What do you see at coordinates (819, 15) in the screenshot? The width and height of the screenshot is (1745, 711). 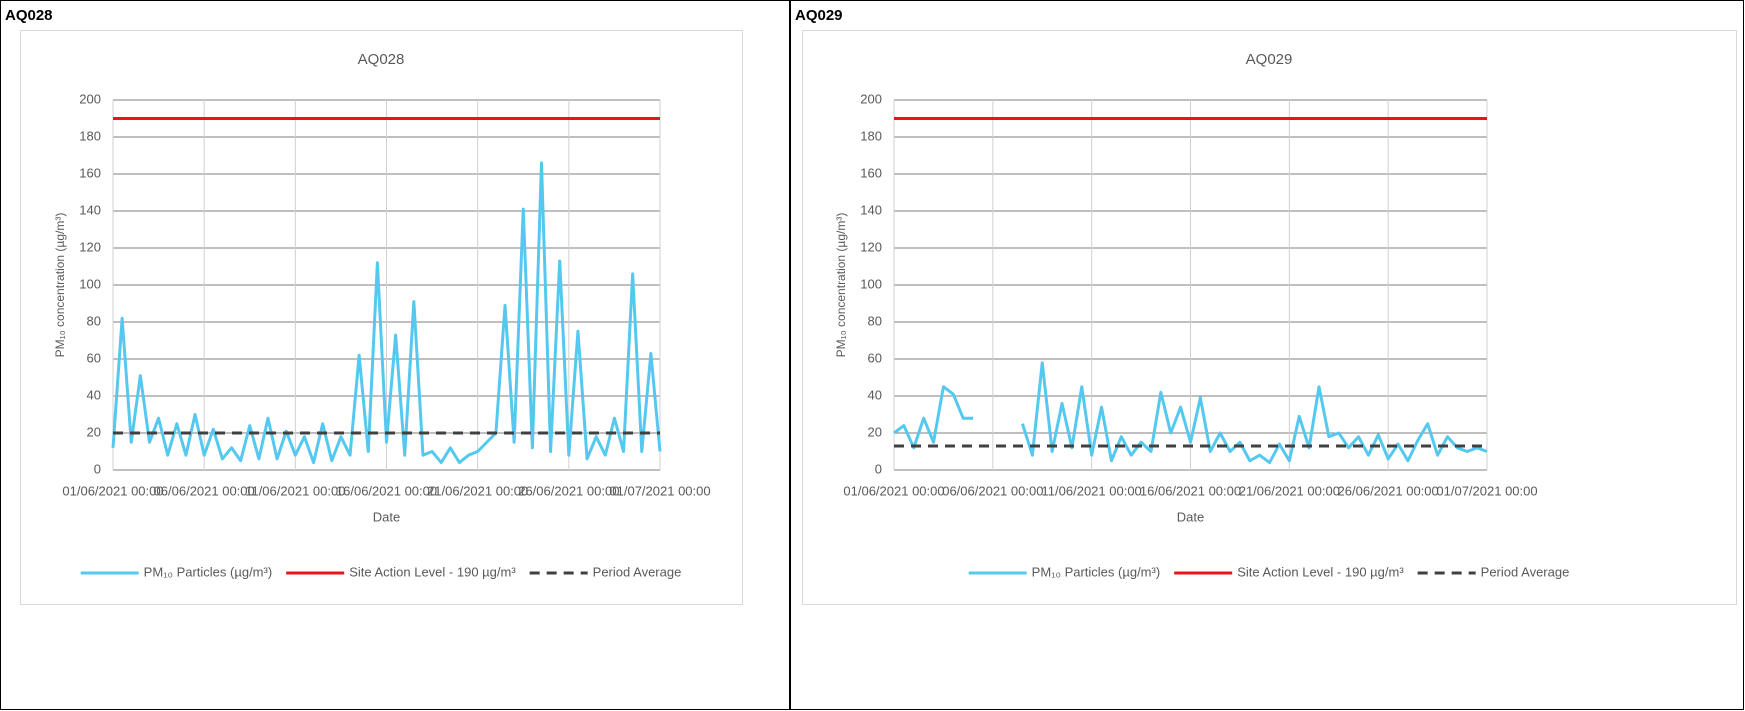 I see `panel-label: AQ029` at bounding box center [819, 15].